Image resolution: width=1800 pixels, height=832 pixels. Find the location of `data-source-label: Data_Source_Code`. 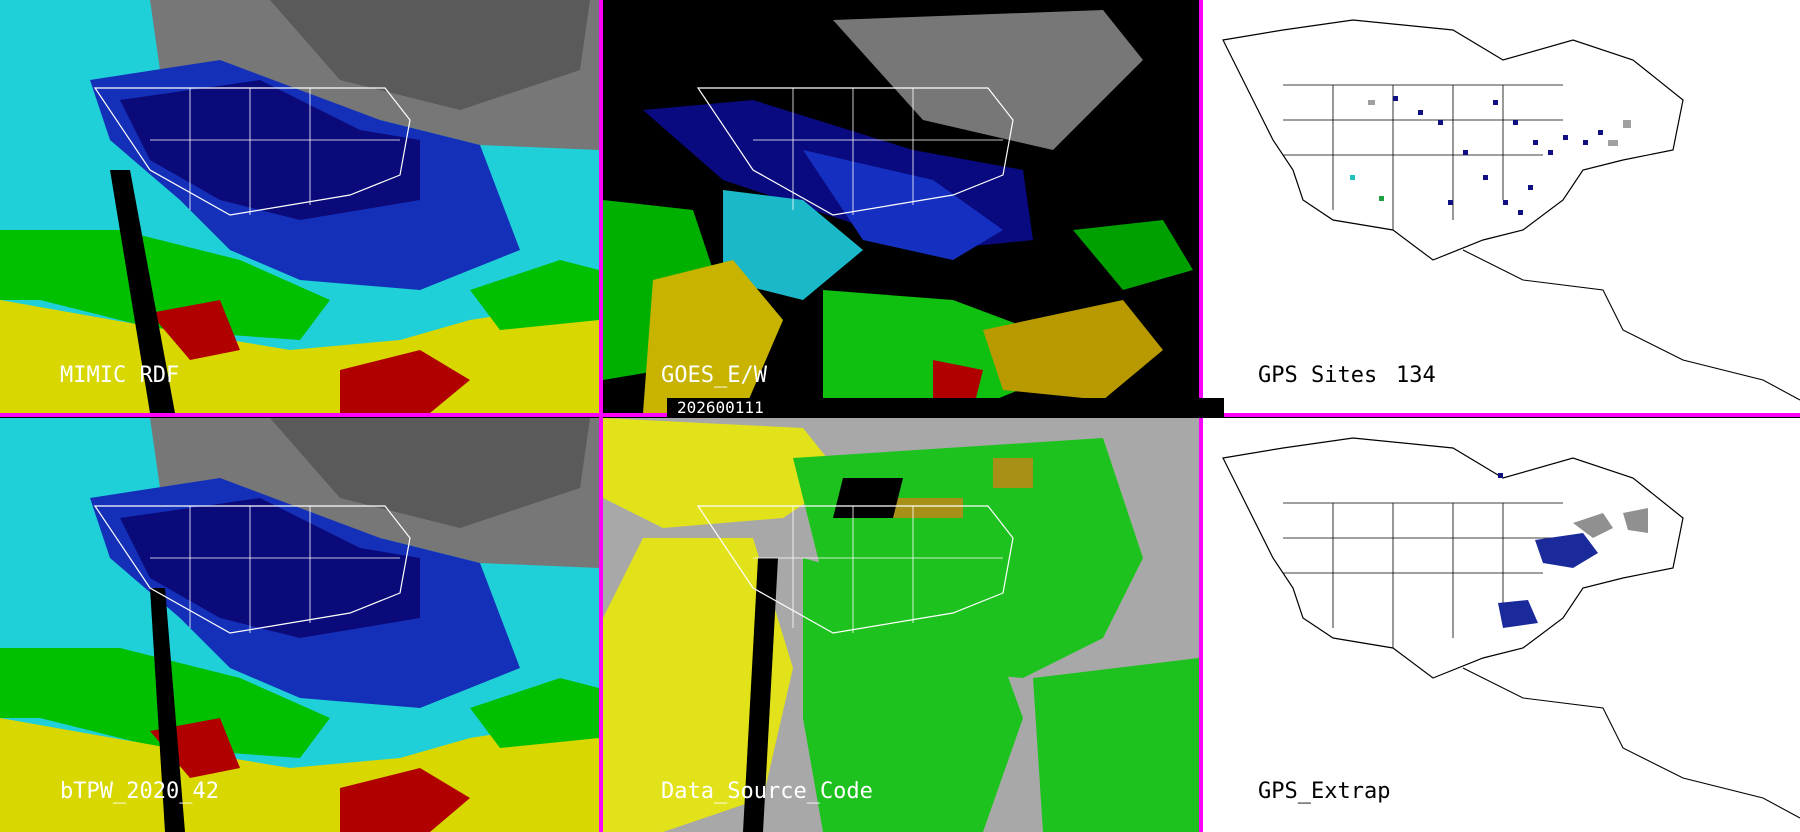

data-source-label: Data_Source_Code is located at coordinates (767, 791).